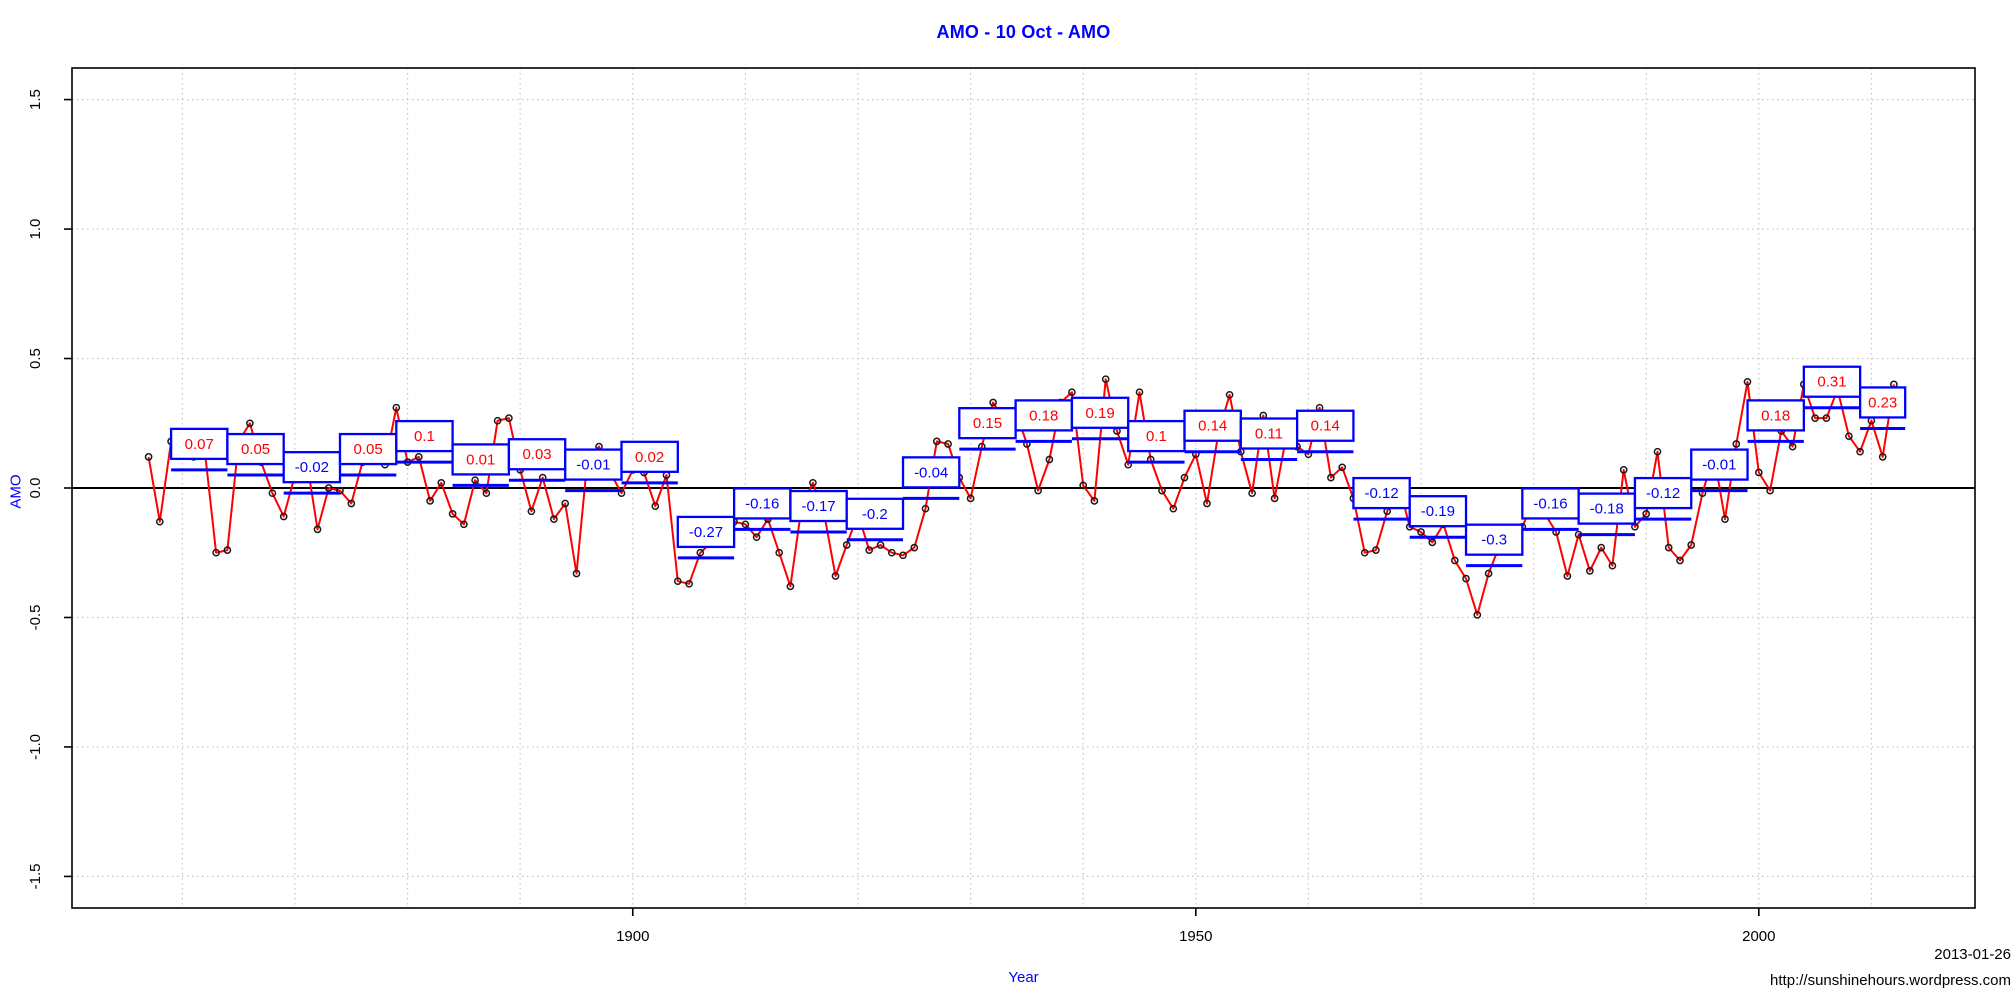 Image resolution: width=2015 pixels, height=1007 pixels. What do you see at coordinates (1099, 413) in the screenshot?
I see `five-year-mean-value: 0.19` at bounding box center [1099, 413].